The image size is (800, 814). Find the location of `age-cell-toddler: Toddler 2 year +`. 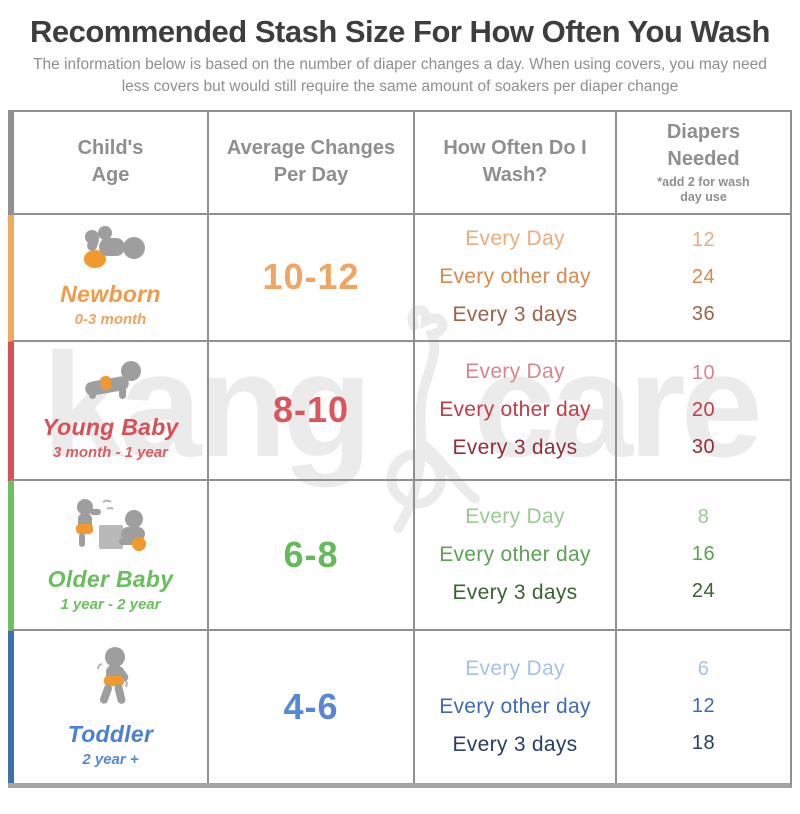

age-cell-toddler: Toddler 2 year + is located at coordinates (108, 706).